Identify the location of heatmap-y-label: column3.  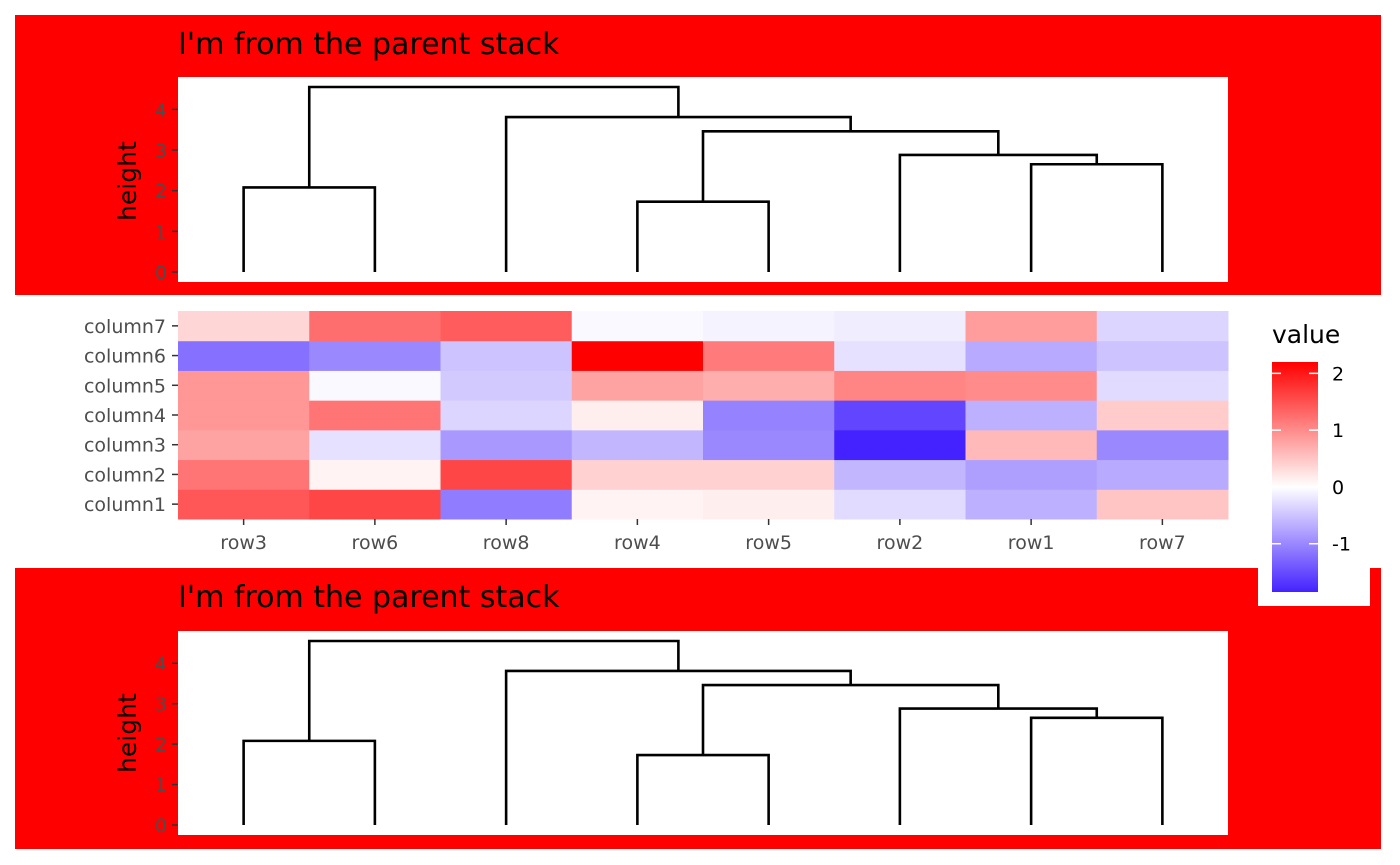
(125, 446).